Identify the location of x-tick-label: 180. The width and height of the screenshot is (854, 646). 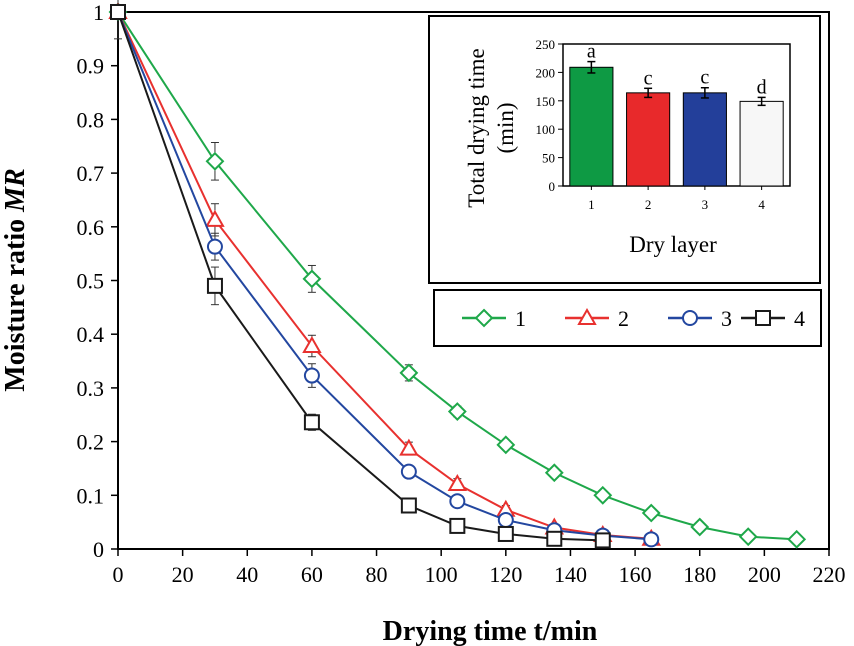
(699, 574).